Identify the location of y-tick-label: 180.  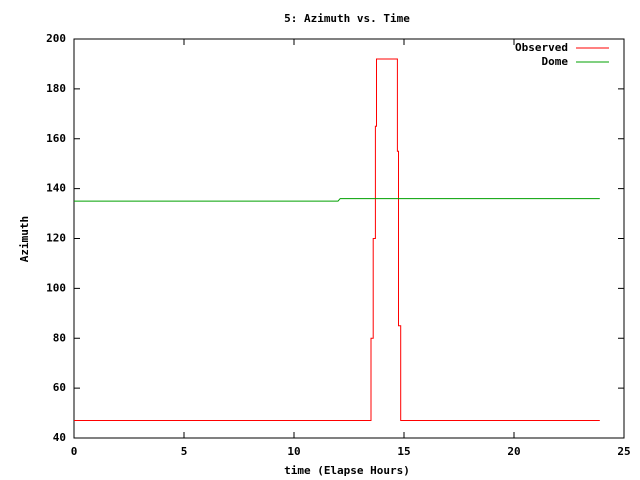
(56, 88).